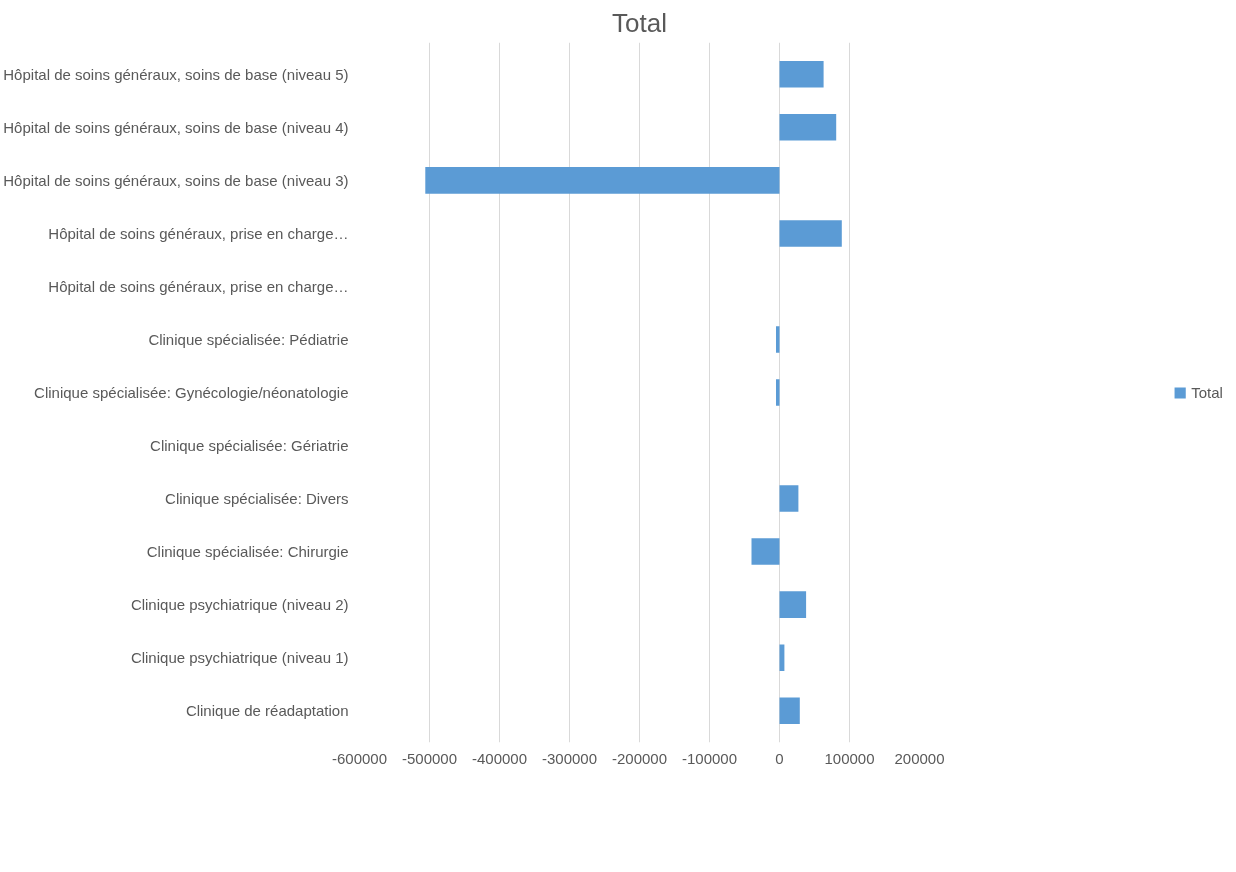 The image size is (1236, 872). Describe the element at coordinates (191, 392) in the screenshot. I see `y-tick-label: Clinique spécialisée: Gynécologie/néonatologie` at that location.